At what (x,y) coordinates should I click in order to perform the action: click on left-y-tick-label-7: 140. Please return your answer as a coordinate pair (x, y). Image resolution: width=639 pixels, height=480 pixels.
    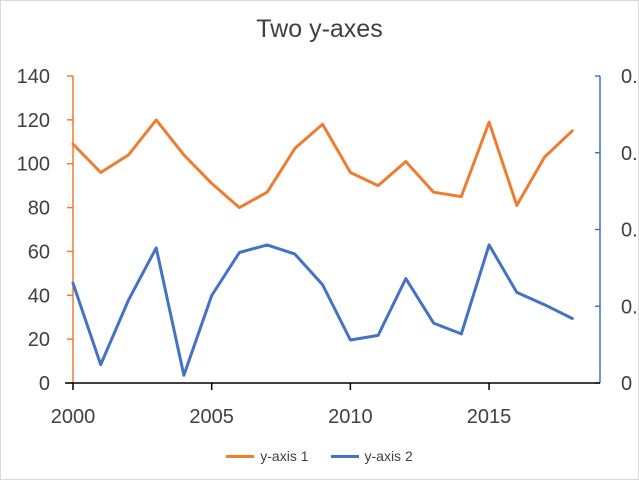
    Looking at the image, I should click on (33, 77).